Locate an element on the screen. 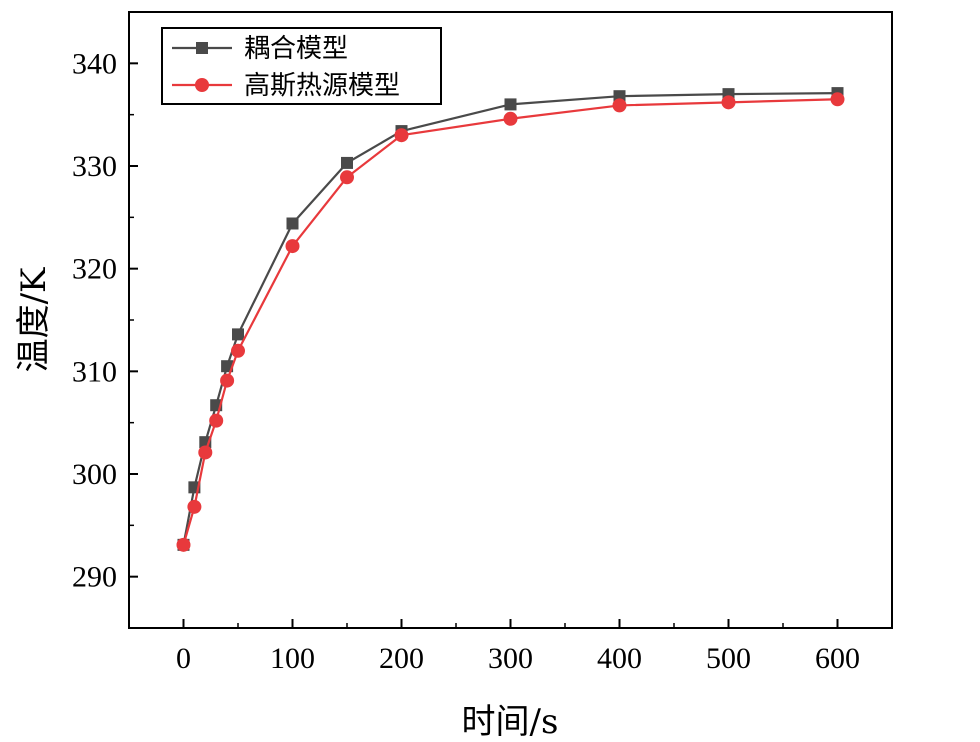 The width and height of the screenshot is (980, 742). legend-marker-square is located at coordinates (202, 48).